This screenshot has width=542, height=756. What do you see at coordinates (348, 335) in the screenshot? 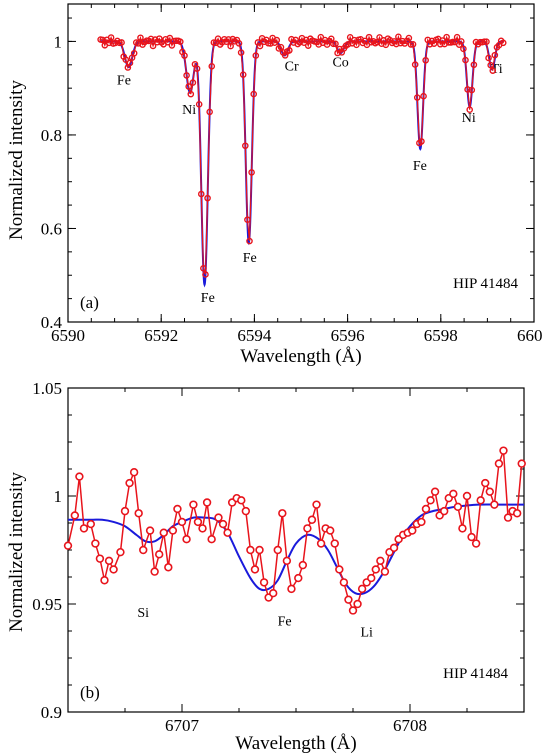
I see `x-tick-label: 6596` at bounding box center [348, 335].